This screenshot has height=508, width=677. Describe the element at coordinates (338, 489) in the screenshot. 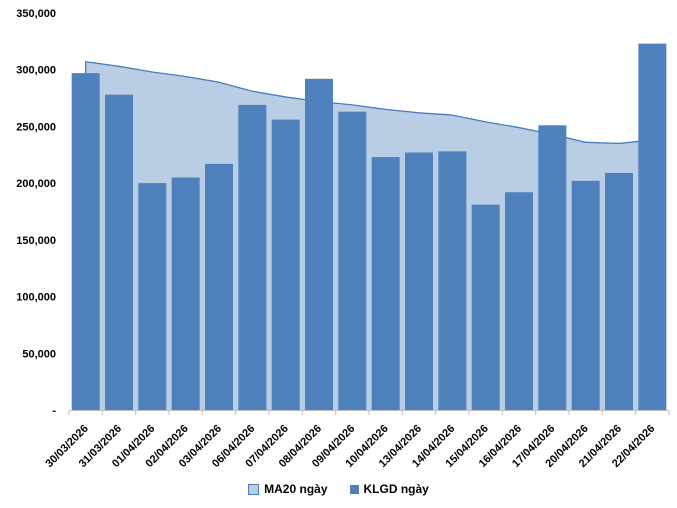

I see `chart-legend: MA20 ngày KLGD ngày` at that location.